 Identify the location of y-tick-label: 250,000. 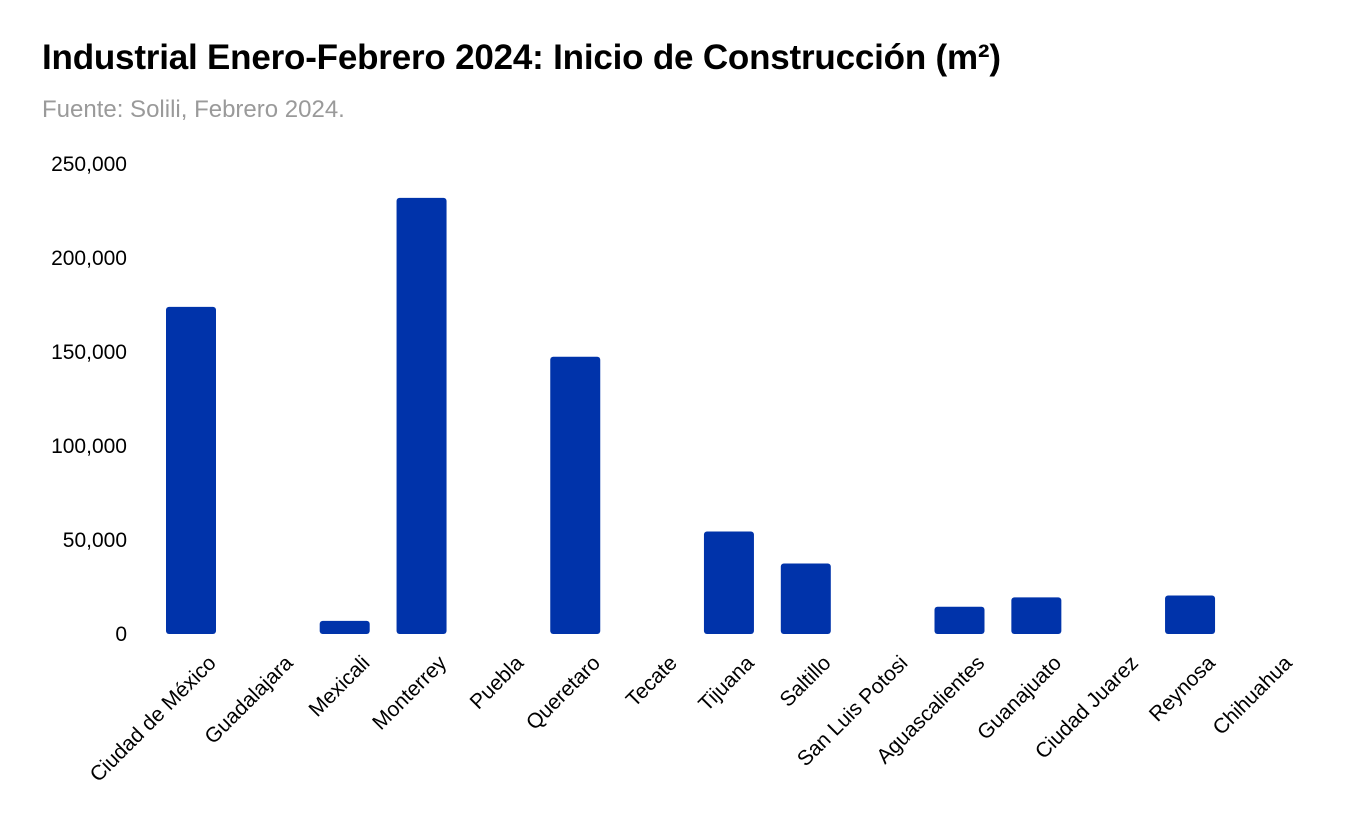
(89, 164).